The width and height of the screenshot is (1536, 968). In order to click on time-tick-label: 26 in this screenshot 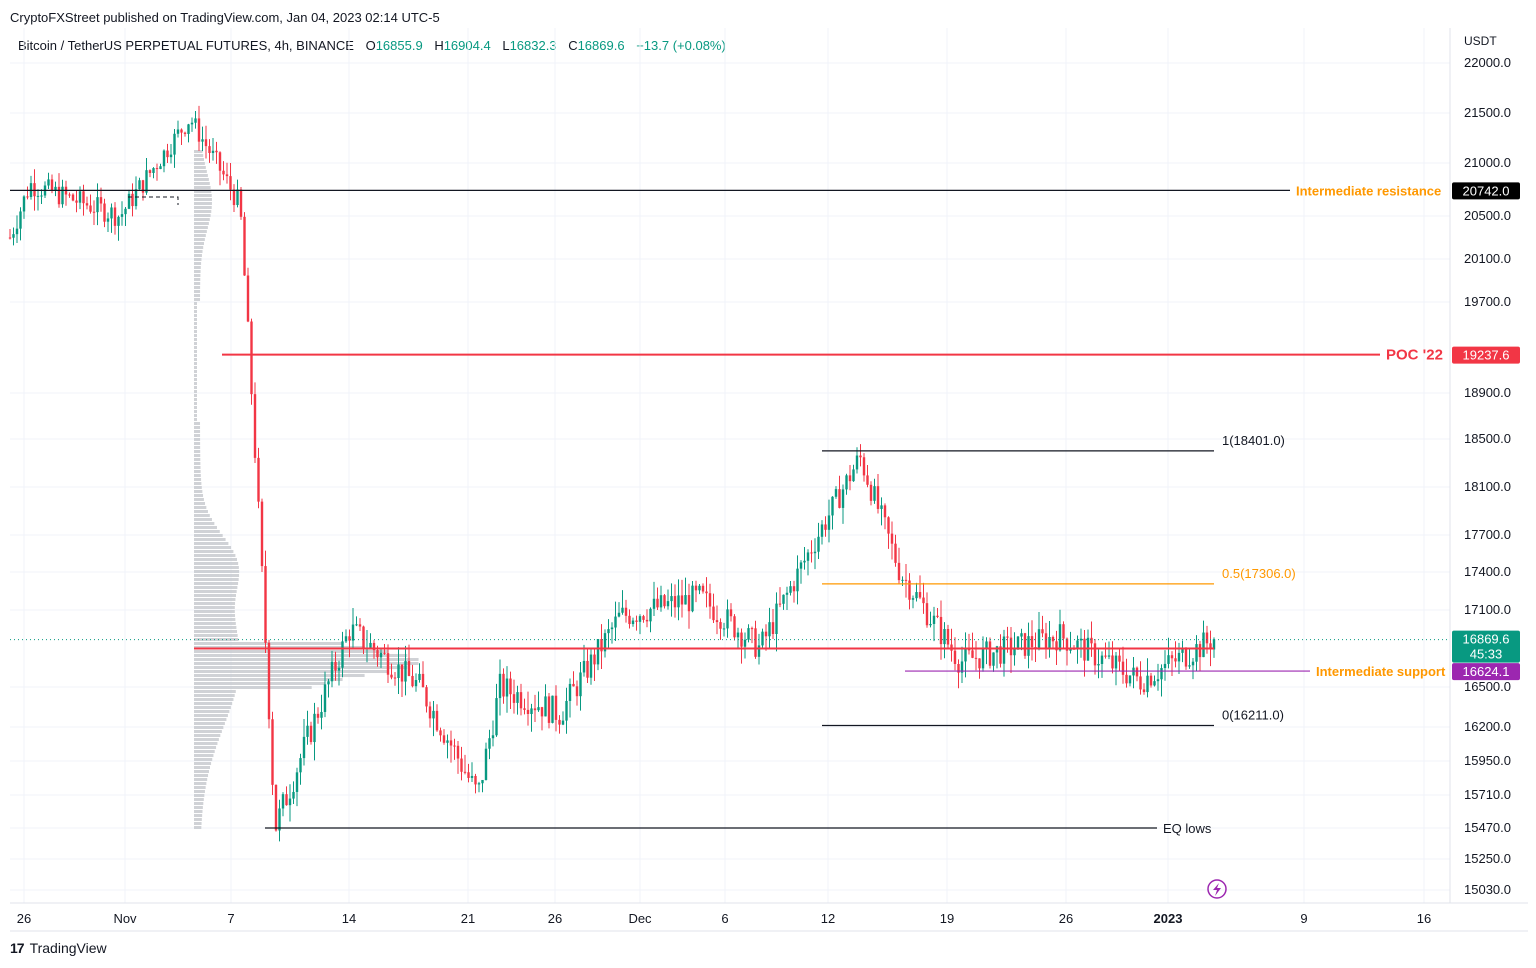, I will do `click(1066, 918)`.